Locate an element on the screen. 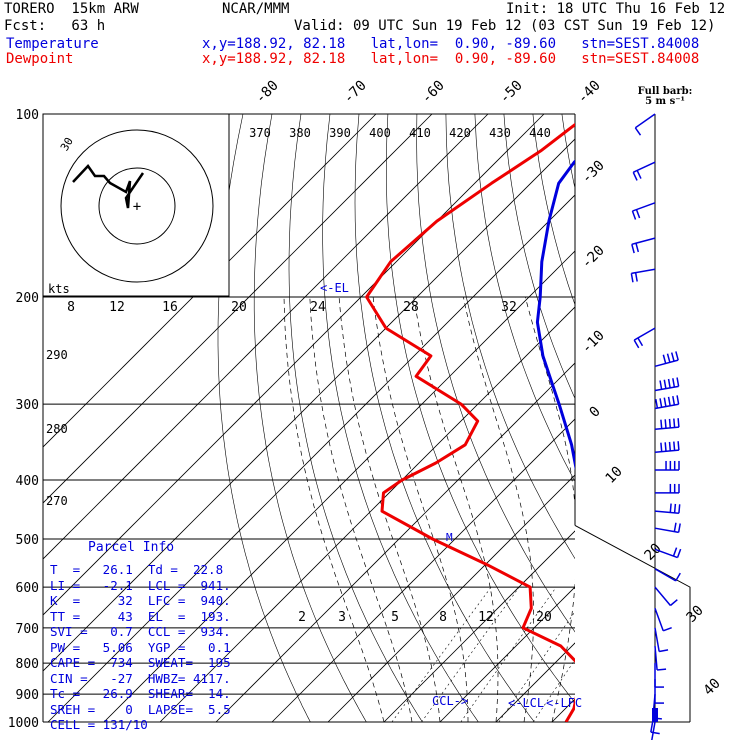 The width and height of the screenshot is (740, 740). pressure-tick-label: 300 is located at coordinates (27, 405).